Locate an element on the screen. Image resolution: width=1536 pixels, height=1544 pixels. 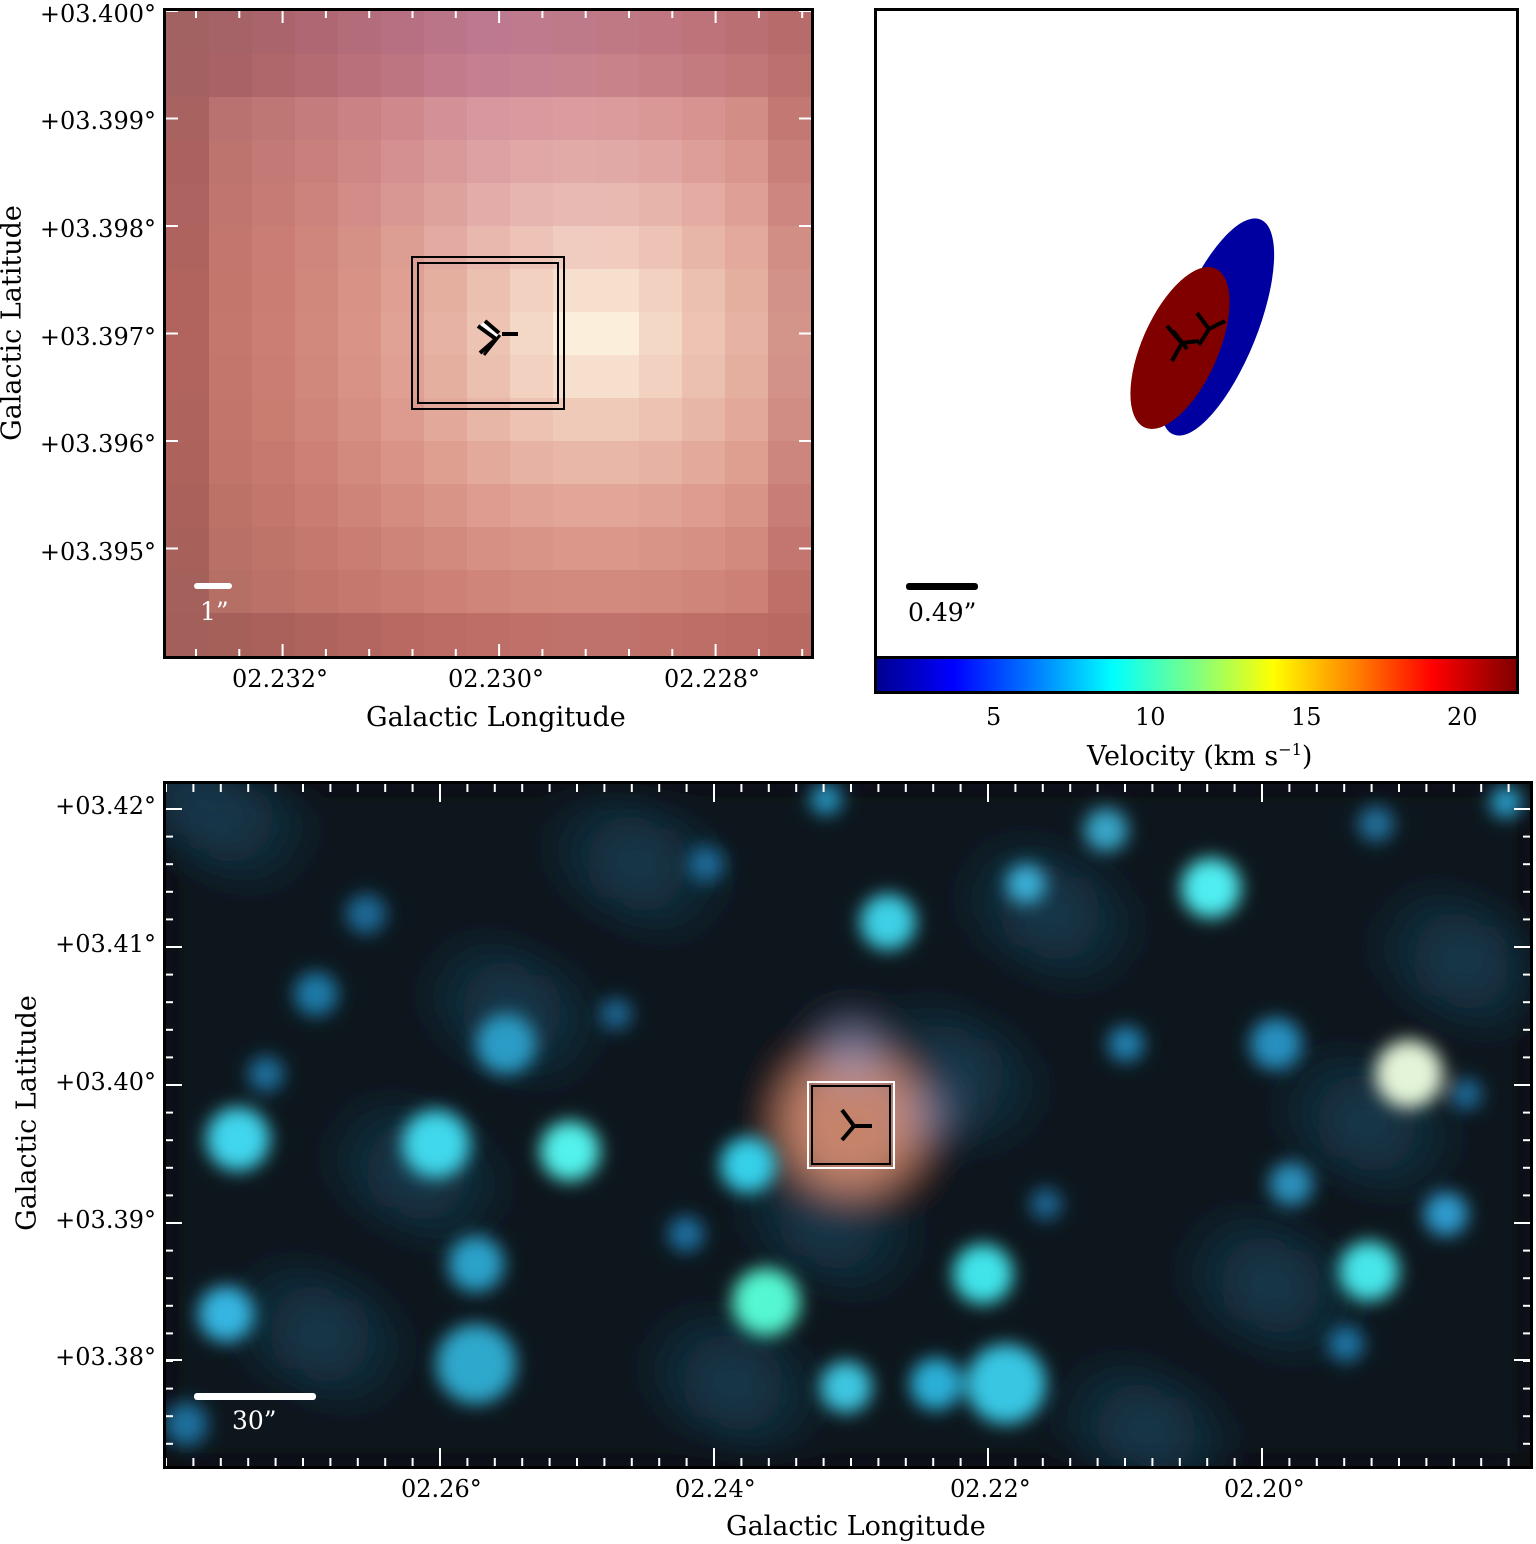
target-box-outer is located at coordinates (851, 1125).